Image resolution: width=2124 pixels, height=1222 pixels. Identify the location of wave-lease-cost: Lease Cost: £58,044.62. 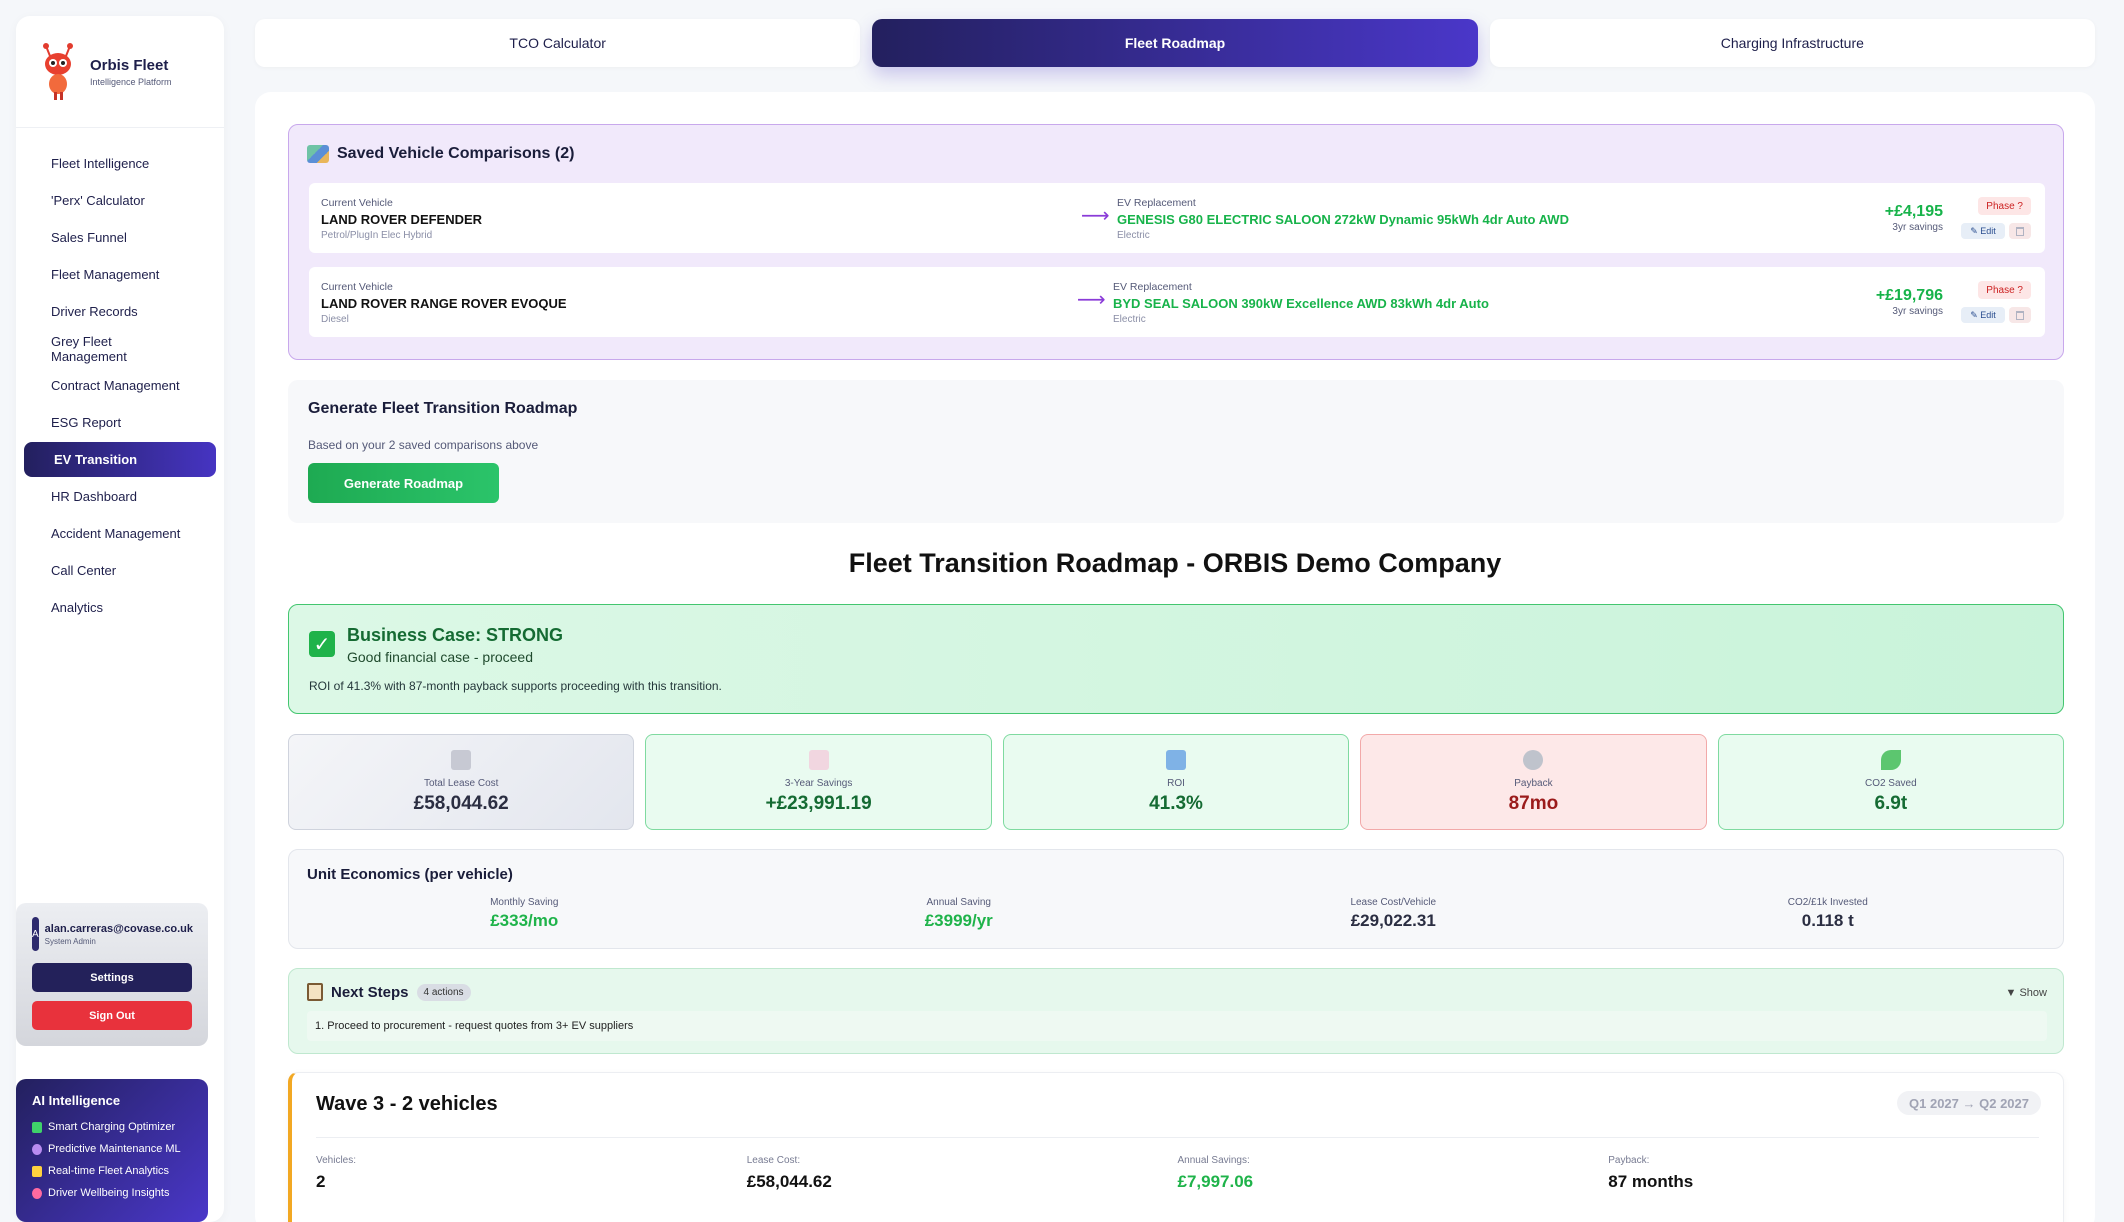
(962, 1173).